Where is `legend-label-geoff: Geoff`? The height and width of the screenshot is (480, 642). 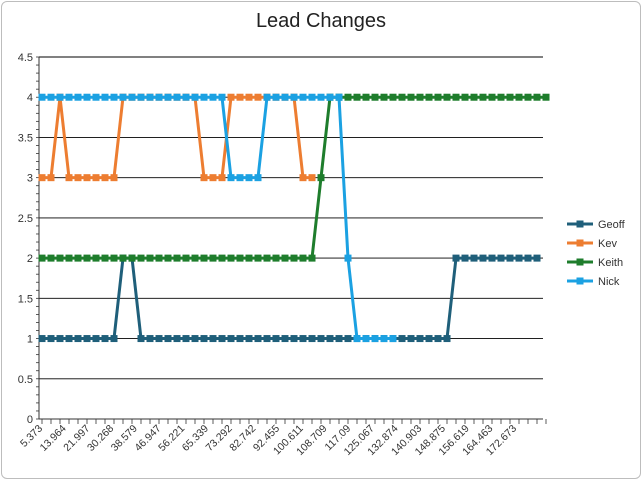 legend-label-geoff: Geoff is located at coordinates (612, 225).